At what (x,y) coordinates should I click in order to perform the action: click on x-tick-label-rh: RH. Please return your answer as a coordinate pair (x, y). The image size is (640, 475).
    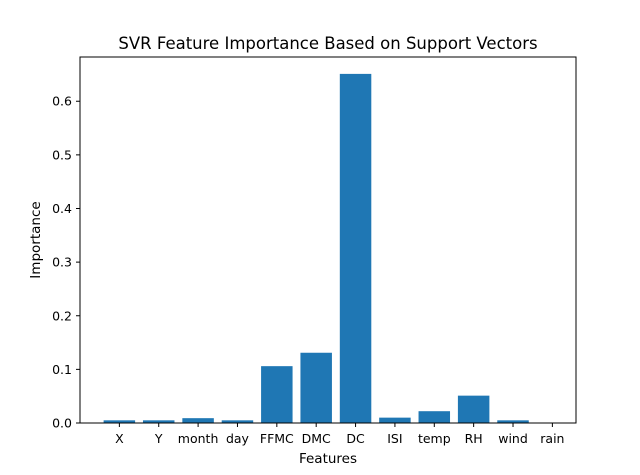
    Looking at the image, I should click on (474, 438).